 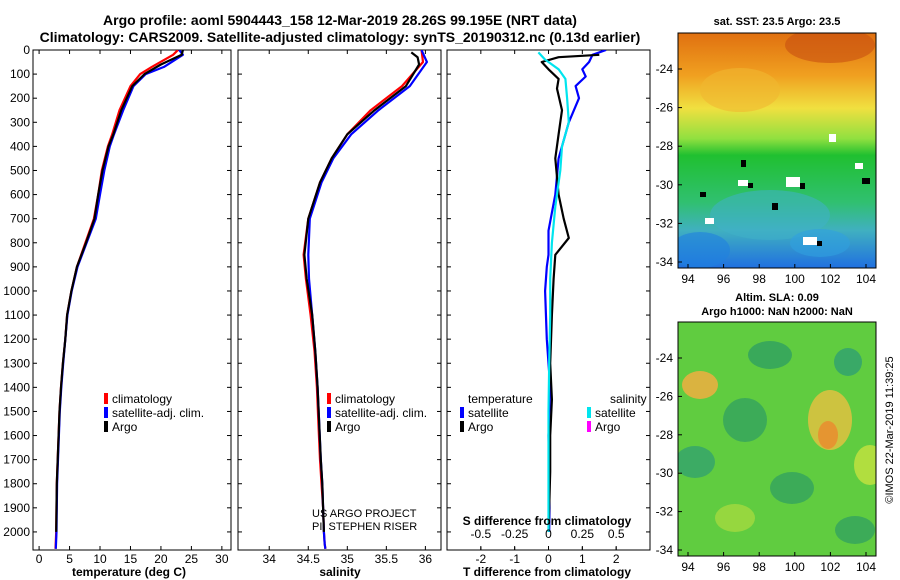 I want to click on x-tick-label: 35.5, so click(x=387, y=559).